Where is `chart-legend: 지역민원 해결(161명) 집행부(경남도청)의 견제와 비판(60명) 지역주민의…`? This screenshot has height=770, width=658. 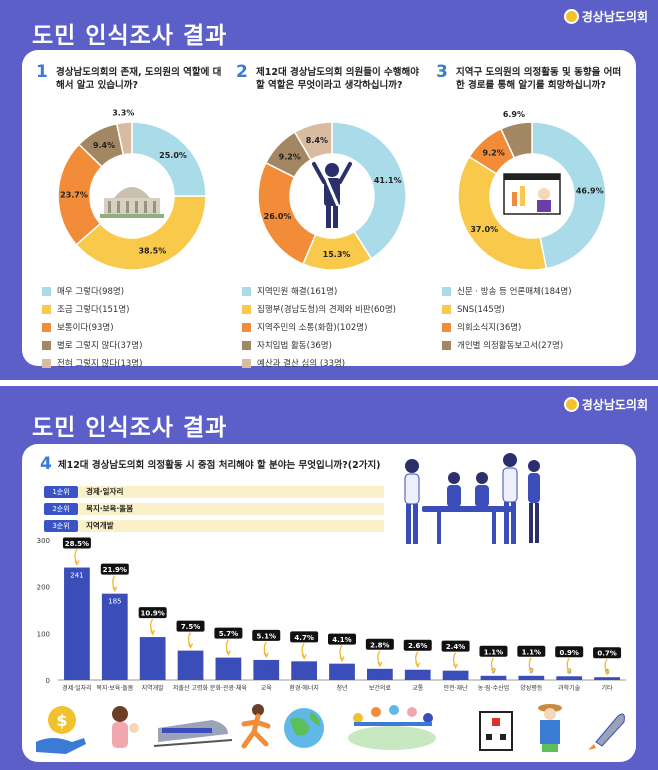 chart-legend: 지역민원 해결(161명) 집행부(경남도청)의 견제와 비판(60명) 지역주민의… is located at coordinates (335, 327).